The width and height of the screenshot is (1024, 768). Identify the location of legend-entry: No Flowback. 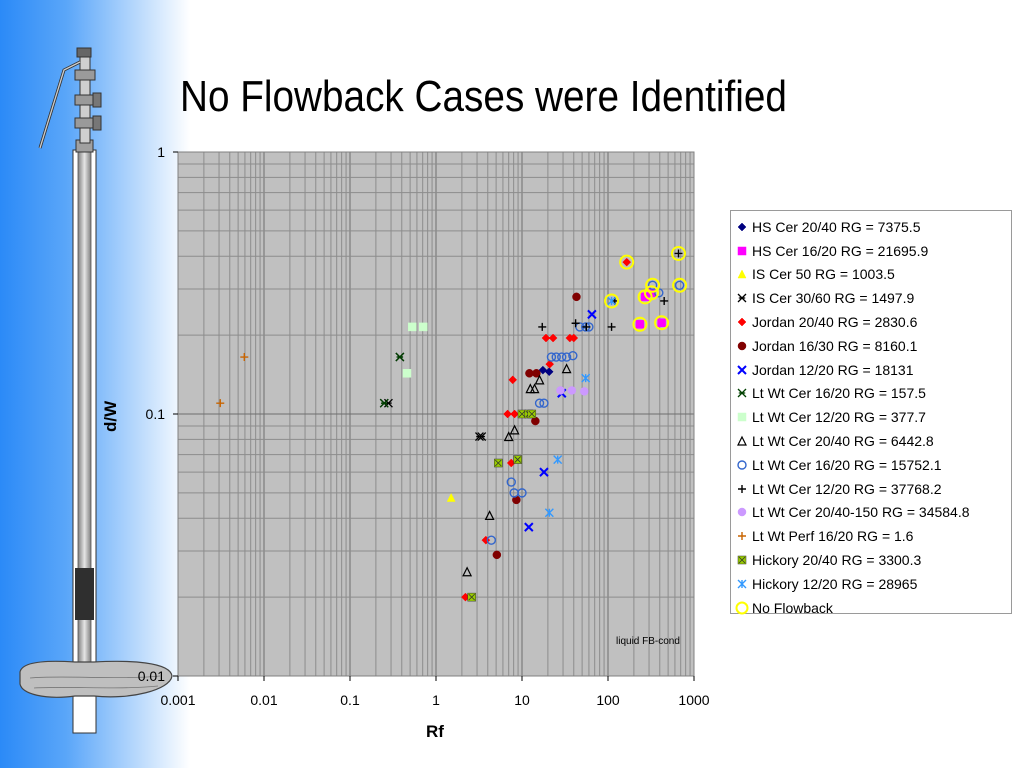
(871, 608).